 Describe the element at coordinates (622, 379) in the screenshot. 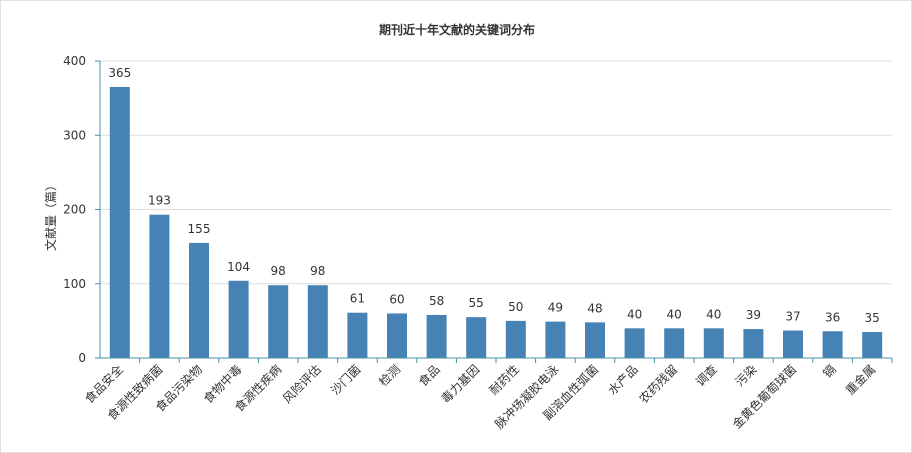

I see `x-tick-label: 水产品` at that location.